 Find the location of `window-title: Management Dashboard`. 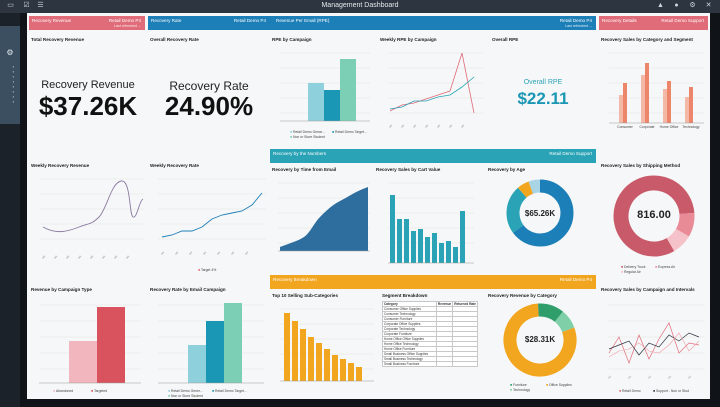

window-title: Management Dashboard is located at coordinates (360, 5).